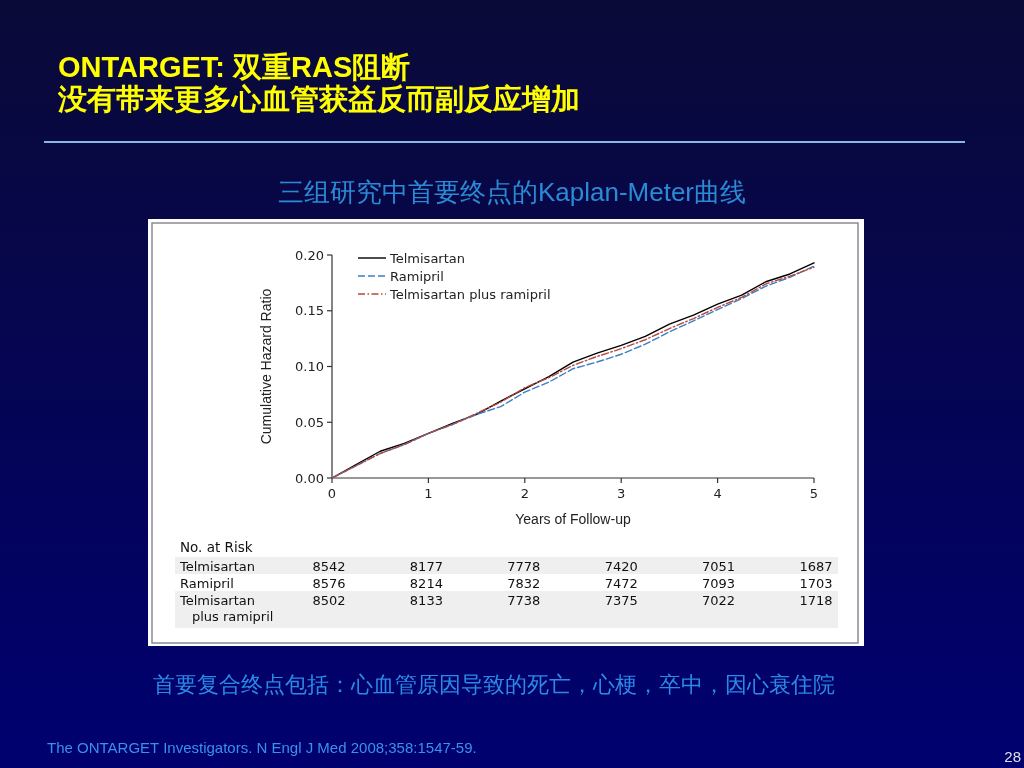 This screenshot has height=768, width=1024. I want to click on text: No. at Risk, so click(216, 547).